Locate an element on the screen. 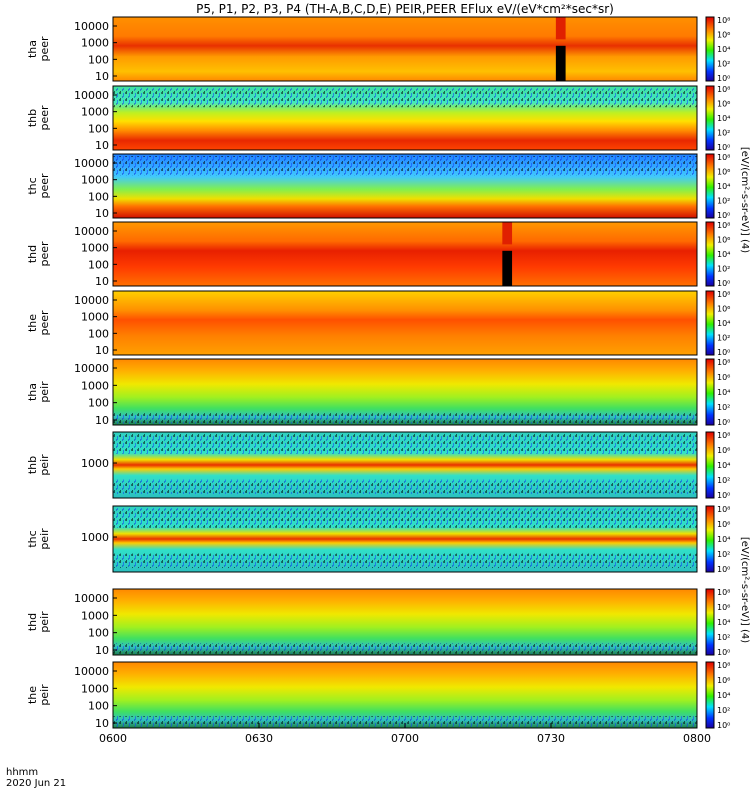 The height and width of the screenshot is (800, 750). panel-thd-peir: 10000 1000 100 10 thd peir 10⁸ 10⁶ 10⁴ 10² 10⁰ is located at coordinates (378, 622).